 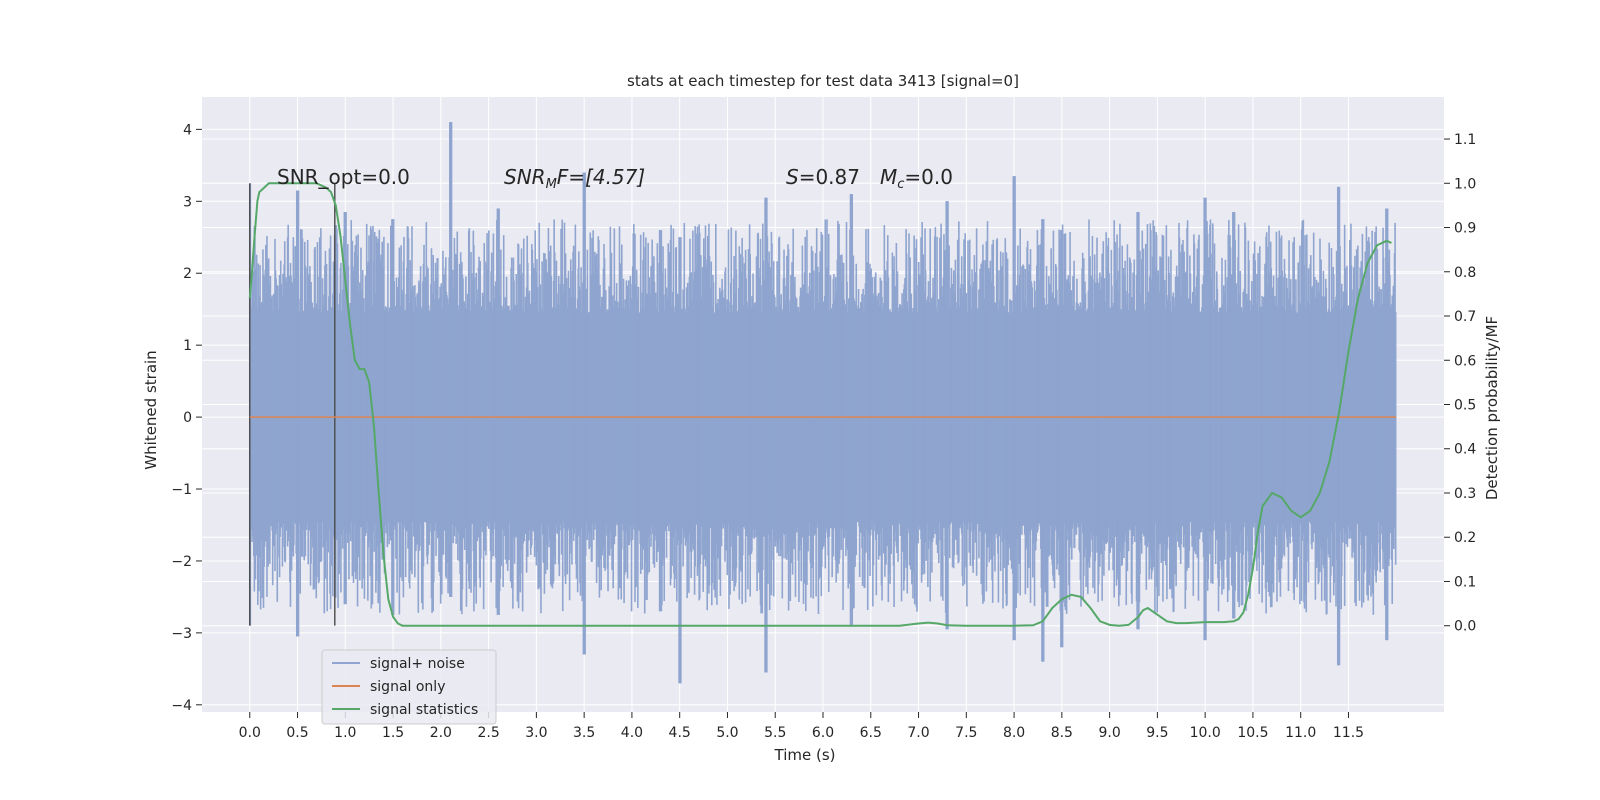 I want to click on x-tick-label: 5.0, so click(x=727, y=733).